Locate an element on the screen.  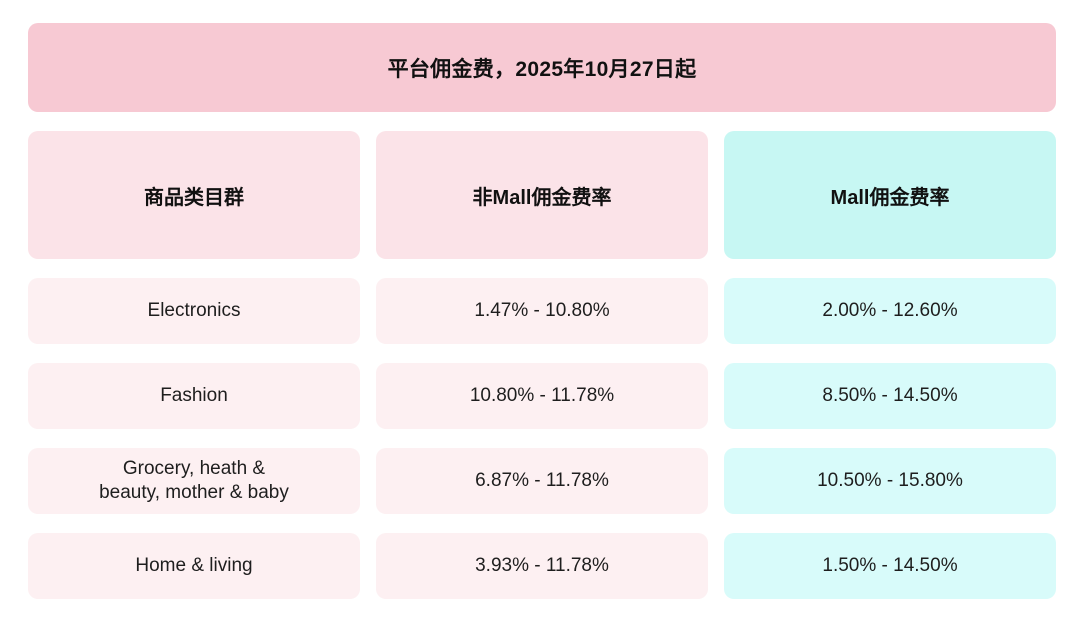
non-mall-rate-value: 1.47% - 10.80% is located at coordinates (542, 311).